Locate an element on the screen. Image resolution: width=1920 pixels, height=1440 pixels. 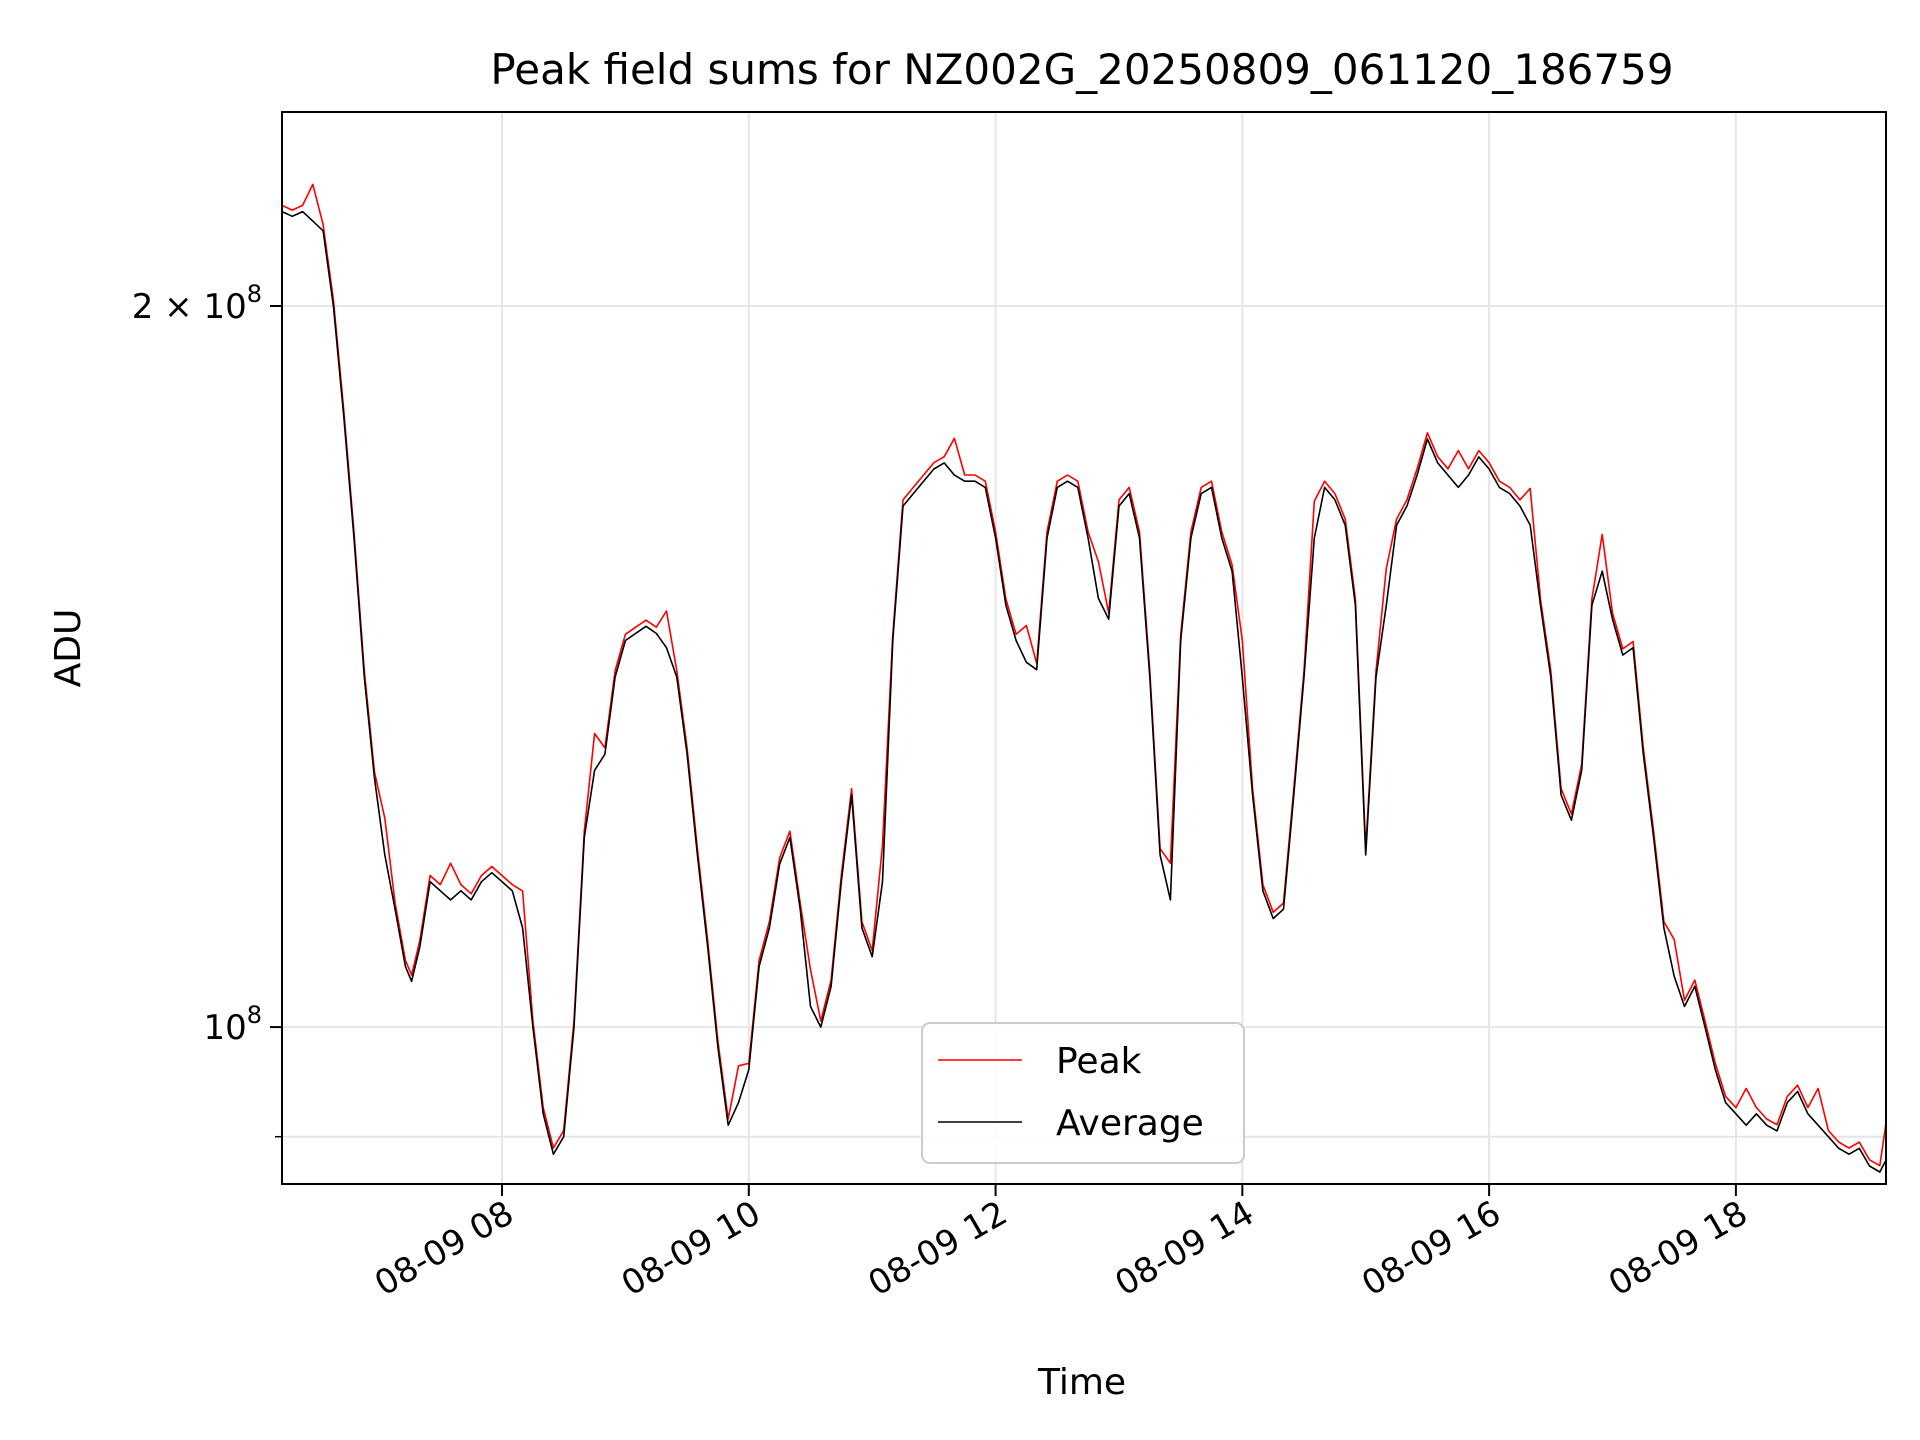
y-axis-label: ADU is located at coordinates (68, 648).